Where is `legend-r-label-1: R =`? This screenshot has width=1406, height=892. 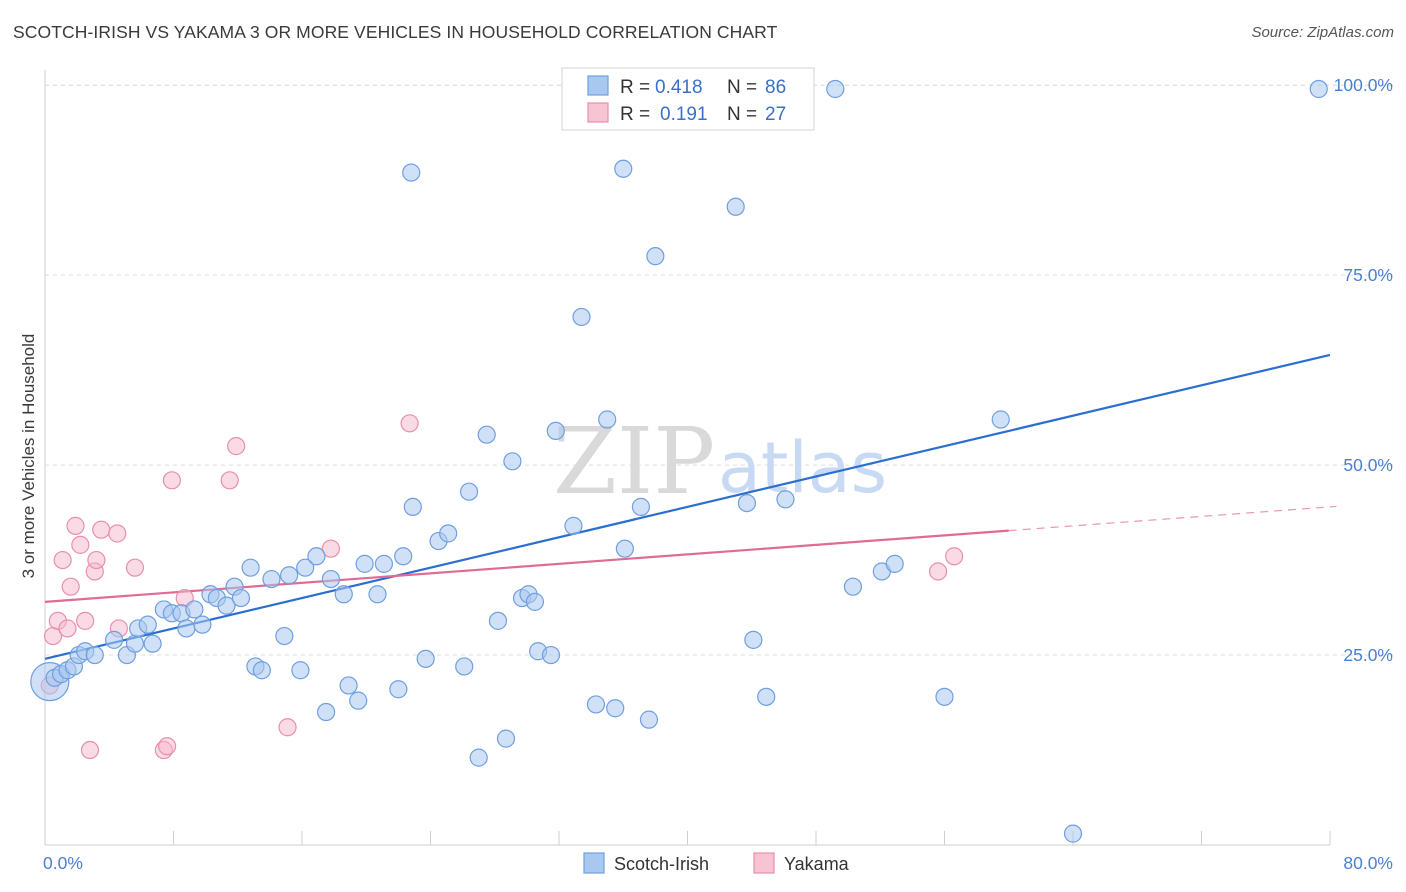 legend-r-label-1: R = is located at coordinates (635, 87).